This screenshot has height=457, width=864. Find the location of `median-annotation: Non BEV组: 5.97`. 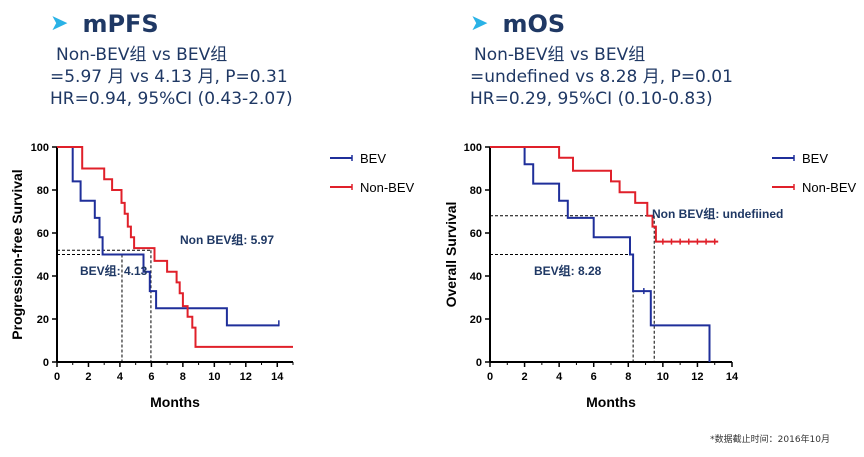

median-annotation: Non BEV组: 5.97 is located at coordinates (227, 239).